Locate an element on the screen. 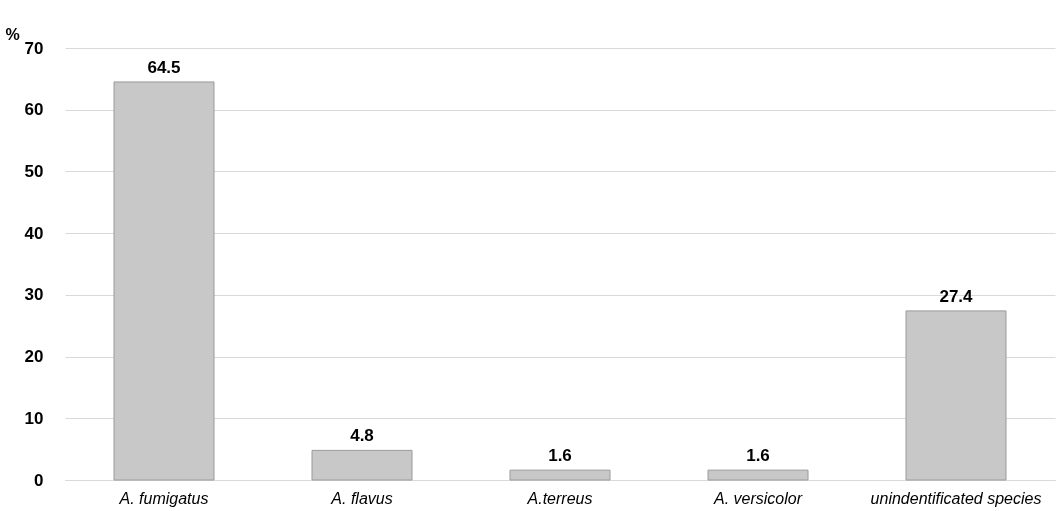 This screenshot has height=511, width=1060. data-label: 64.5 is located at coordinates (164, 67).